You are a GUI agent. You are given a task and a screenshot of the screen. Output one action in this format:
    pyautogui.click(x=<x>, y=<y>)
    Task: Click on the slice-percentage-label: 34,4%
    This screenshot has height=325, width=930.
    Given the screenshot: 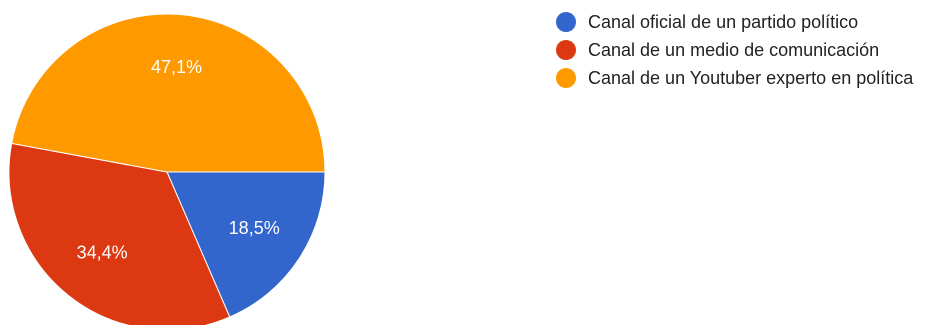 What is the action you would take?
    pyautogui.click(x=102, y=252)
    